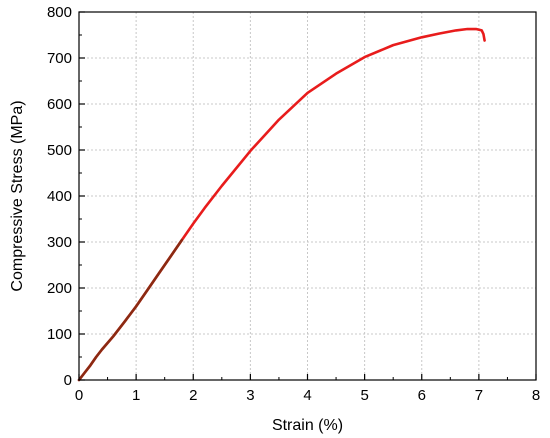 Image resolution: width=550 pixels, height=438 pixels. Describe the element at coordinates (59, 334) in the screenshot. I see `y-tick-label: 100` at that location.